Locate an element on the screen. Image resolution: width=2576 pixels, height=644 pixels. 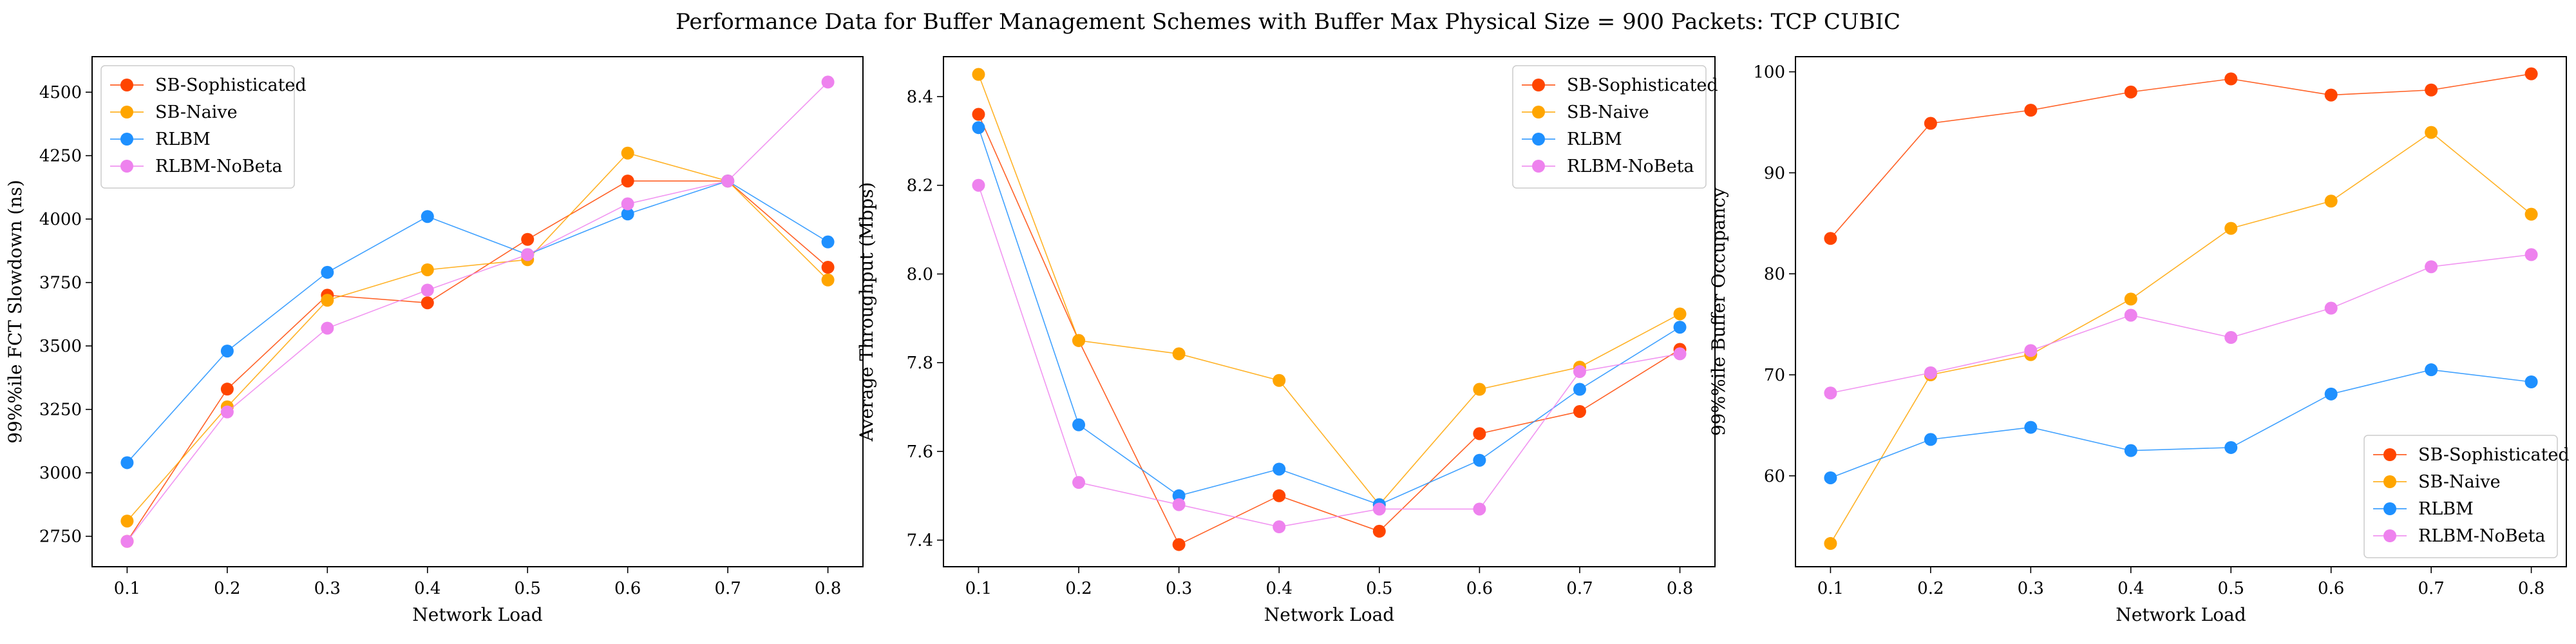
x-tick-label: 0.3 is located at coordinates (2031, 588).